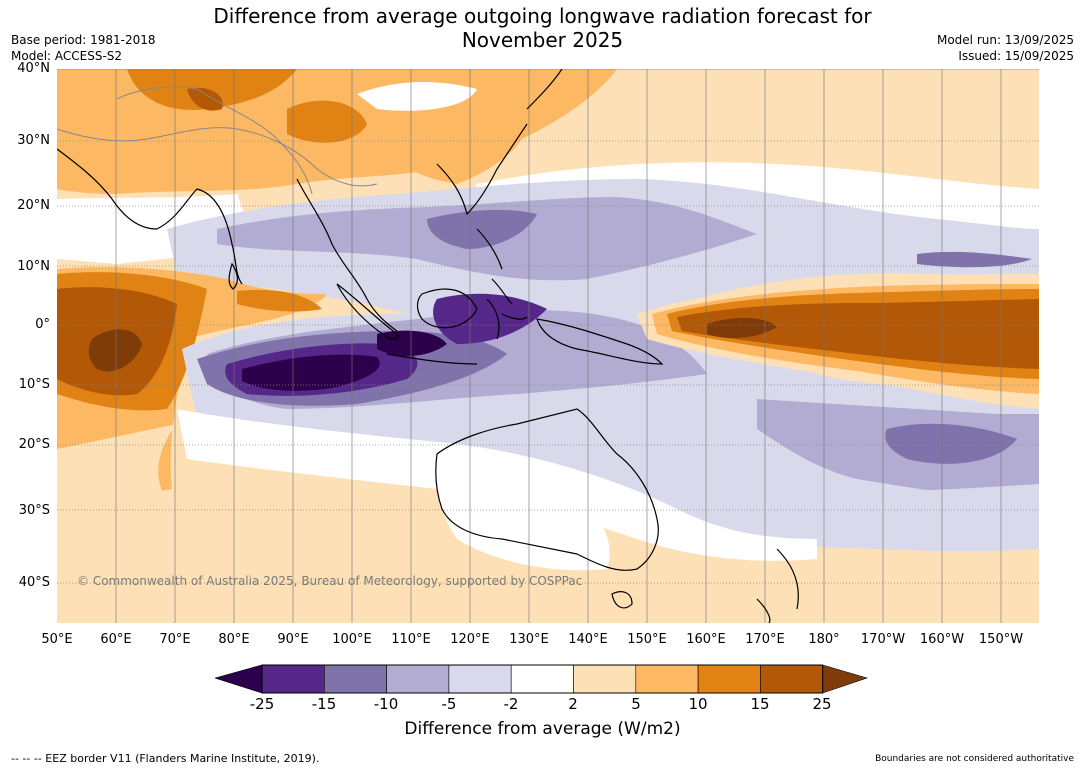 This screenshot has width=1085, height=770. I want to click on base-period: Base period: 1981-2018, so click(83, 40).